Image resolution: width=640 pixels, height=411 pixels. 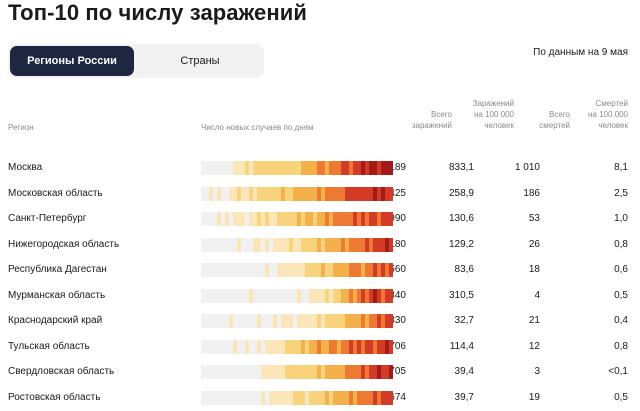 I want to click on header-total-infections: Всего заражений, so click(x=432, y=120).